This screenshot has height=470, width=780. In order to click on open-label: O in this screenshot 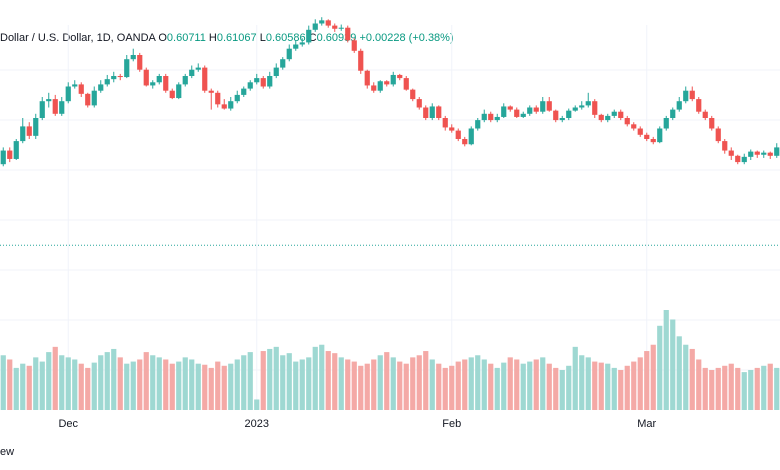, I will do `click(162, 38)`.